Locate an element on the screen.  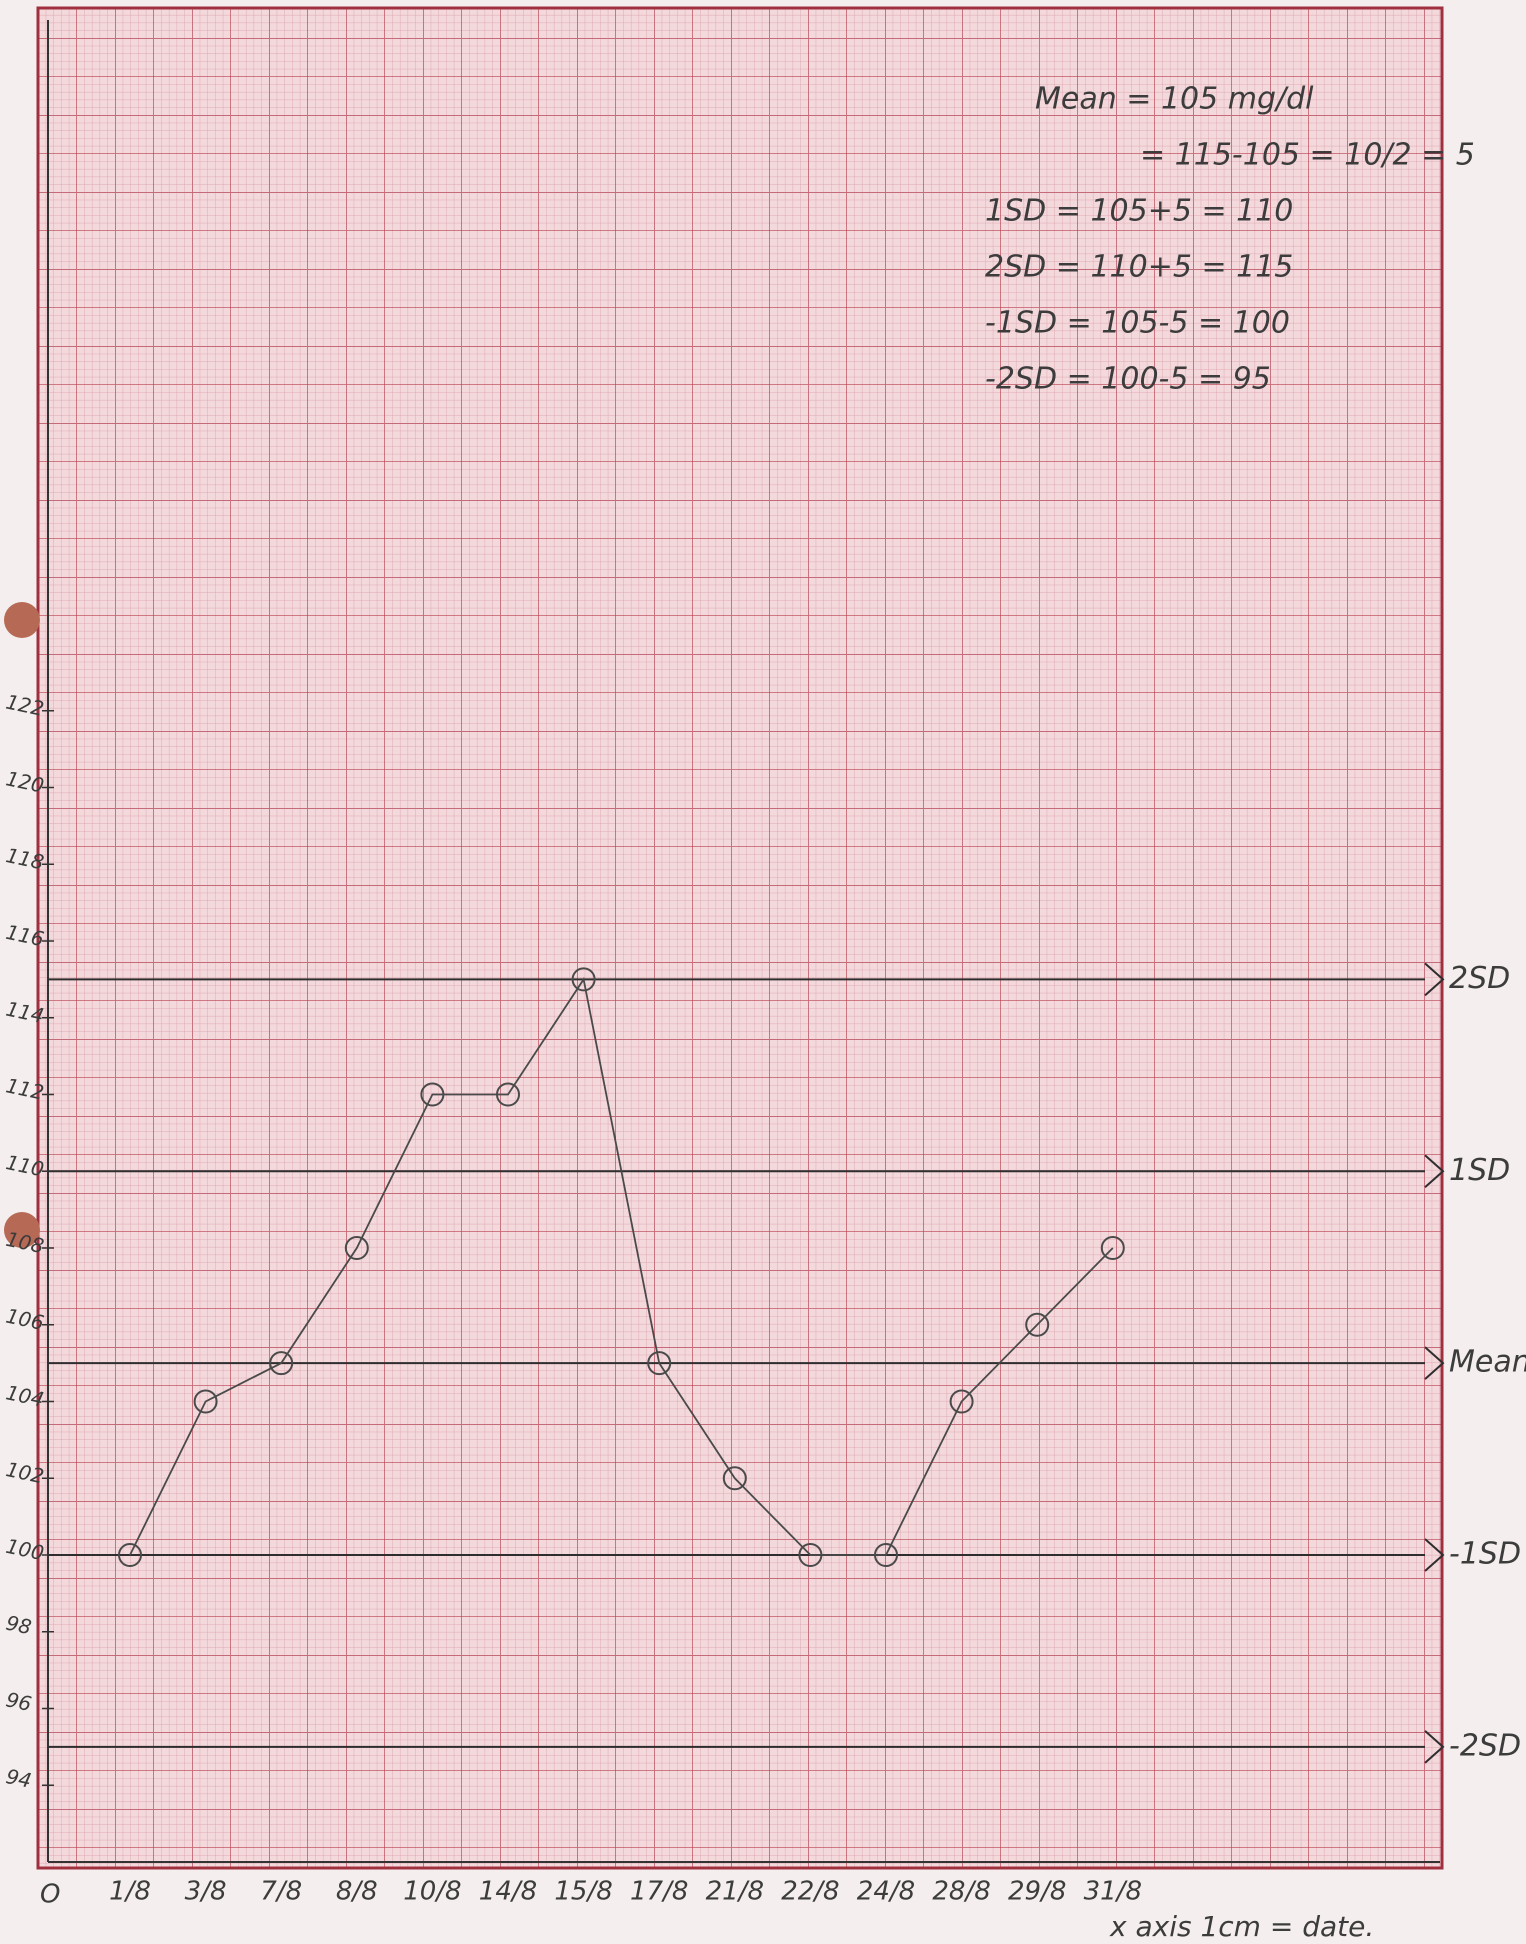
x-tick-label: 21/8 is located at coordinates (735, 1892).